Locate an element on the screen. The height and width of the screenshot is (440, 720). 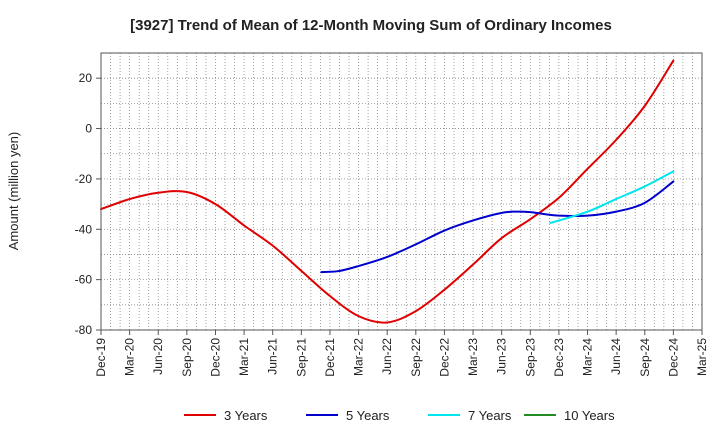
x-tick-label: Mar-24 is located at coordinates (588, 357).